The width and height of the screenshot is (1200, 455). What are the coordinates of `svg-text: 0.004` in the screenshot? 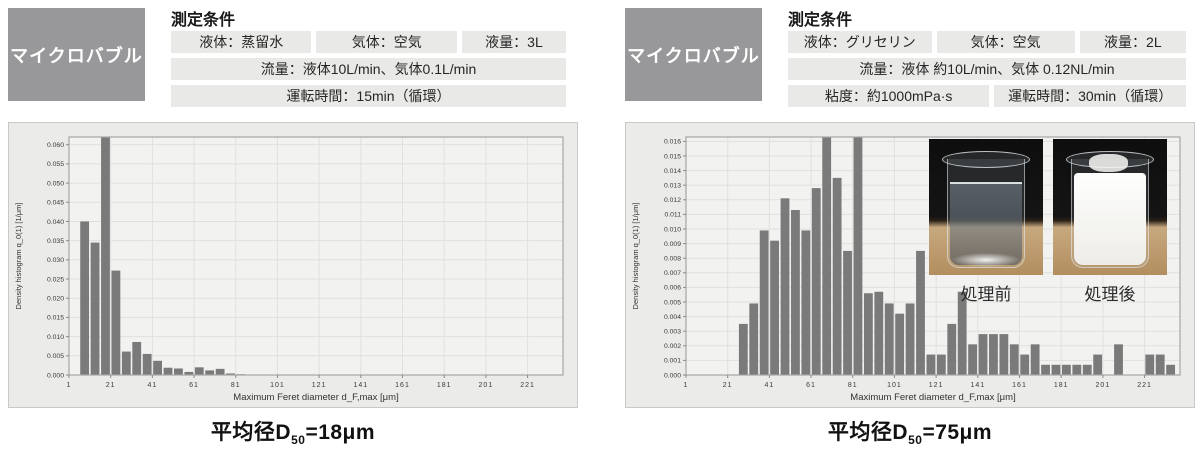 It's located at (672, 317).